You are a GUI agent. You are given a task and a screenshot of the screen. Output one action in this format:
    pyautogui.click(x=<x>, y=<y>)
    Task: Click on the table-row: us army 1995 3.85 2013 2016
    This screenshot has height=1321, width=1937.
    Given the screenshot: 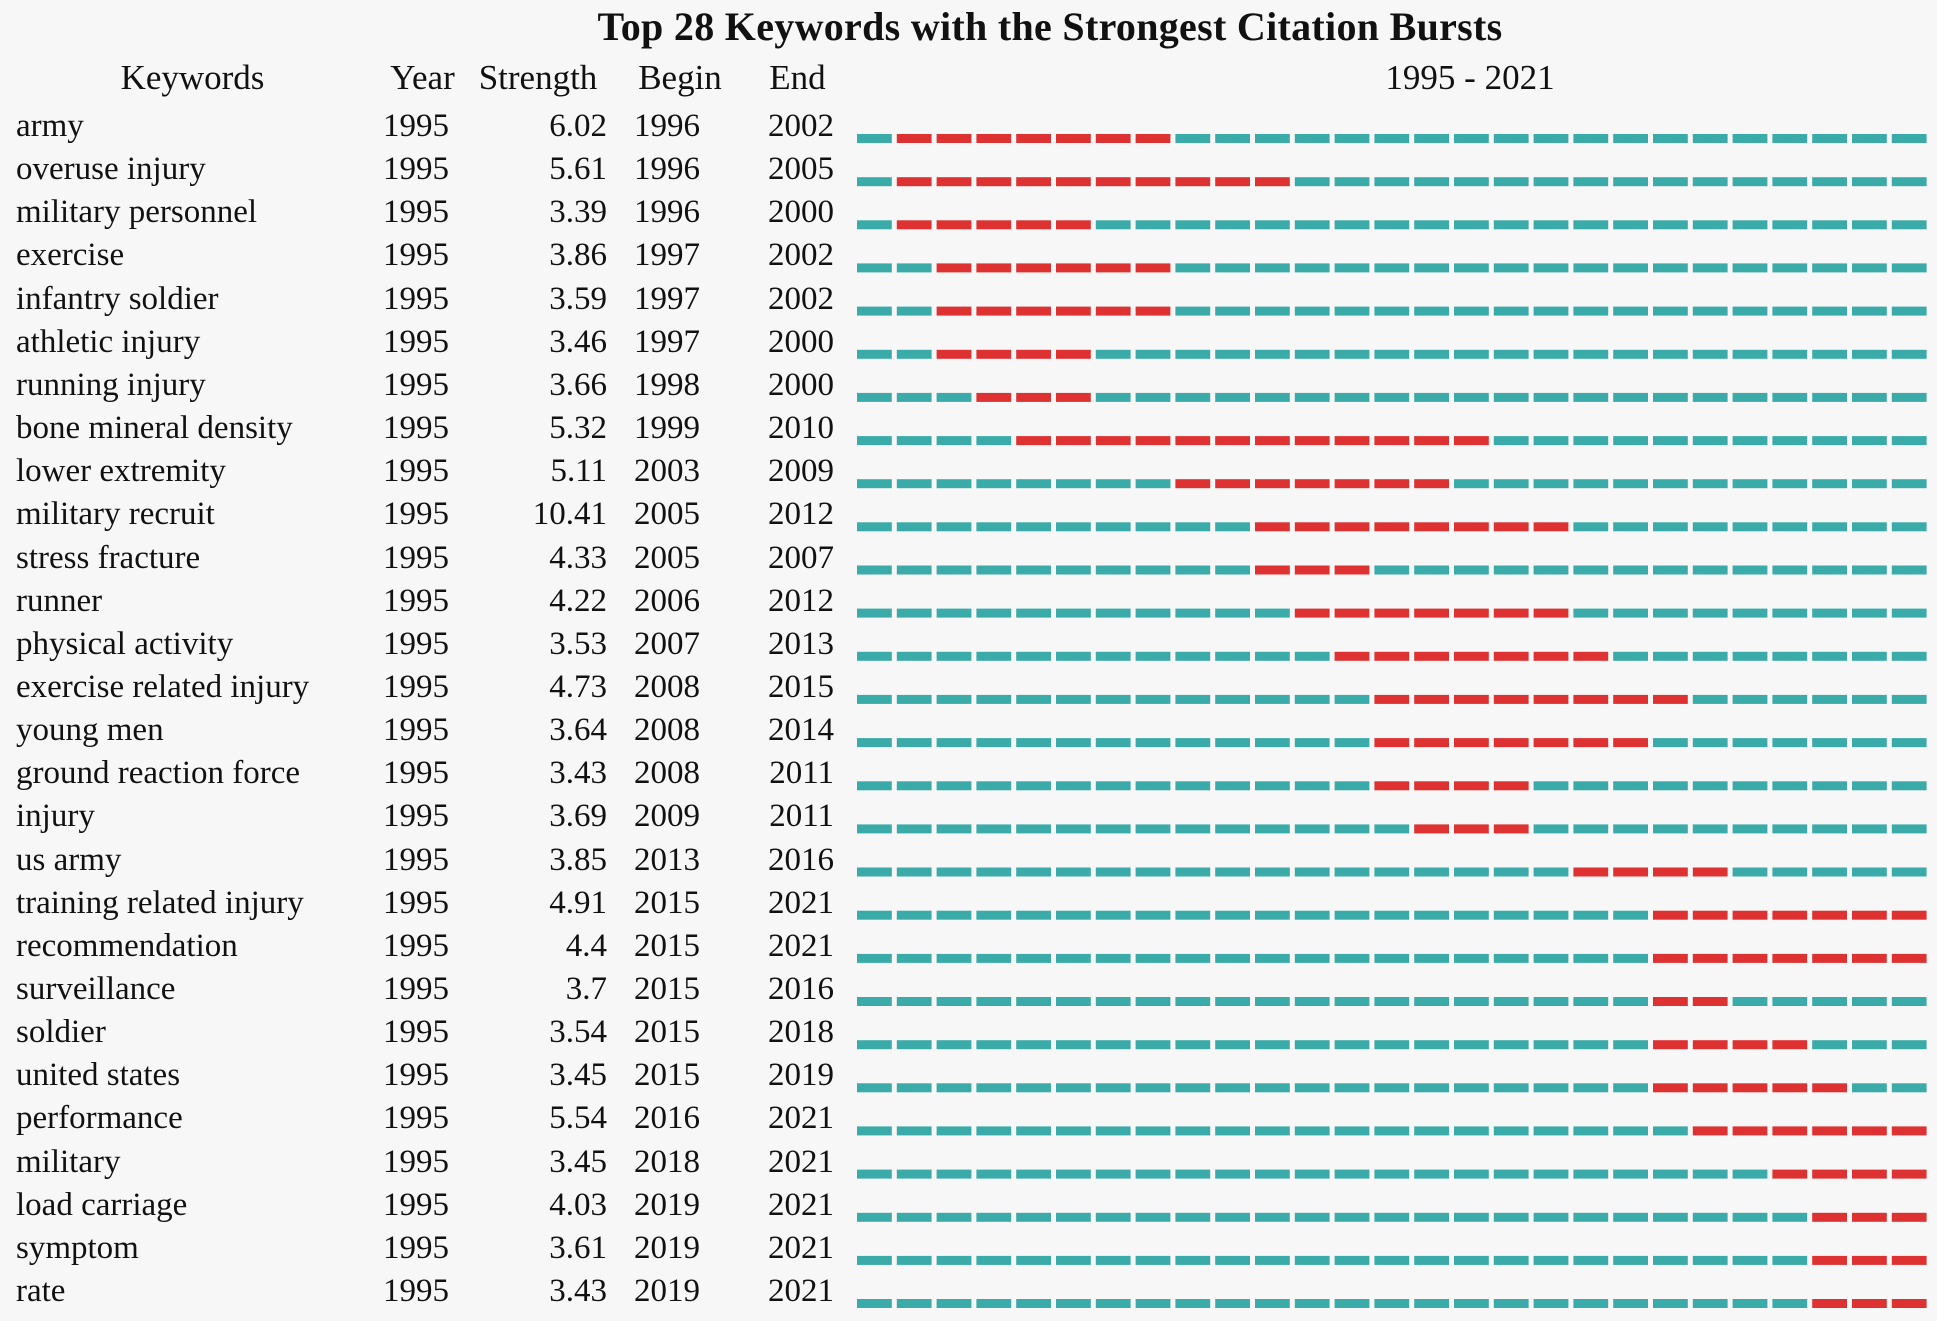 What is the action you would take?
    pyautogui.click(x=968, y=860)
    